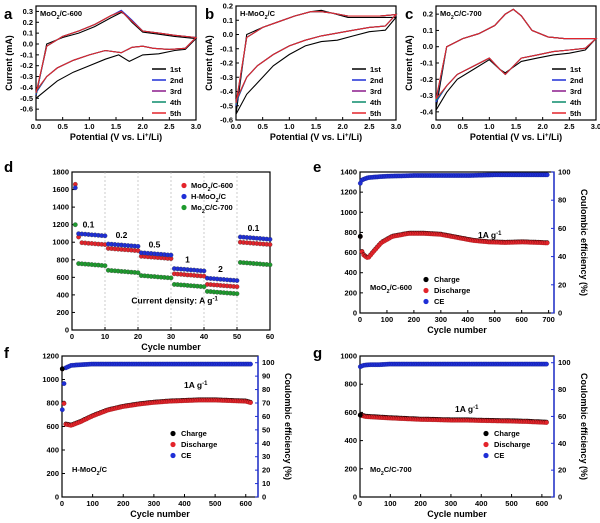 The width and height of the screenshot is (600, 523). What do you see at coordinates (184, 503) in the screenshot?
I see `x-tick-label: 400` at bounding box center [184, 503].